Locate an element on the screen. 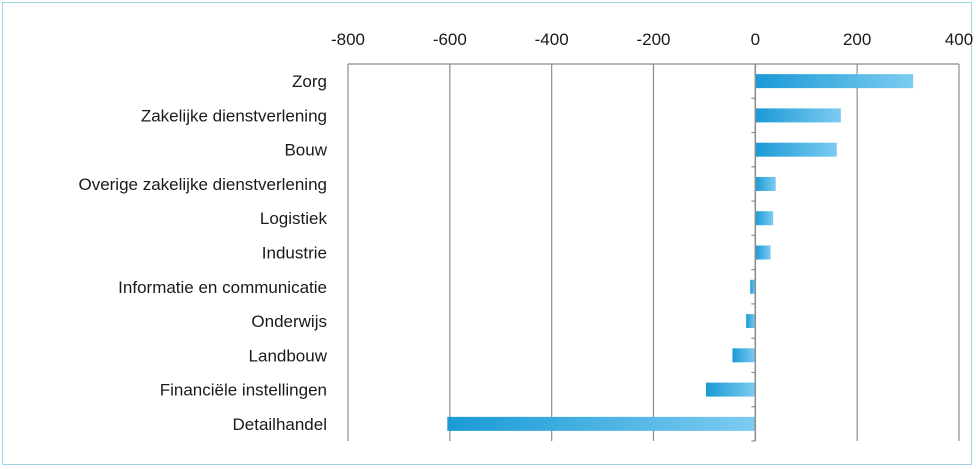 The image size is (976, 469). category-label: Landbouw is located at coordinates (288, 355).